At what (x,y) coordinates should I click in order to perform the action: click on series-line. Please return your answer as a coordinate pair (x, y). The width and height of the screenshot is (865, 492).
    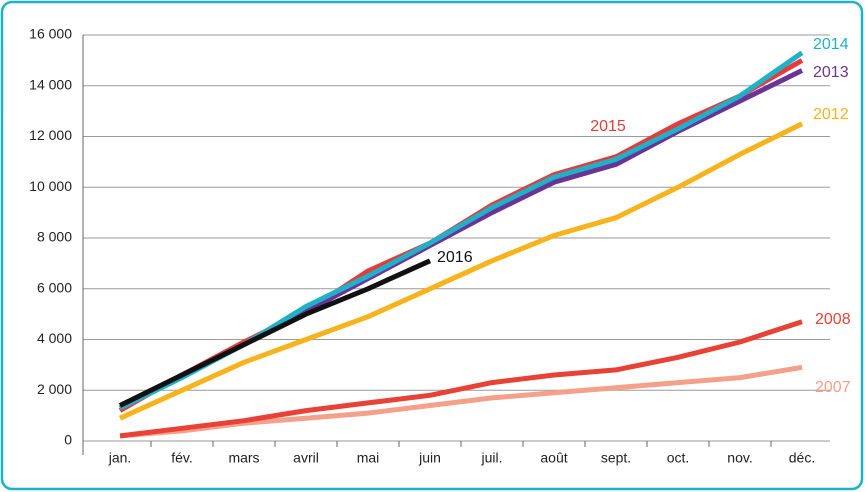
    Looking at the image, I should click on (275, 333).